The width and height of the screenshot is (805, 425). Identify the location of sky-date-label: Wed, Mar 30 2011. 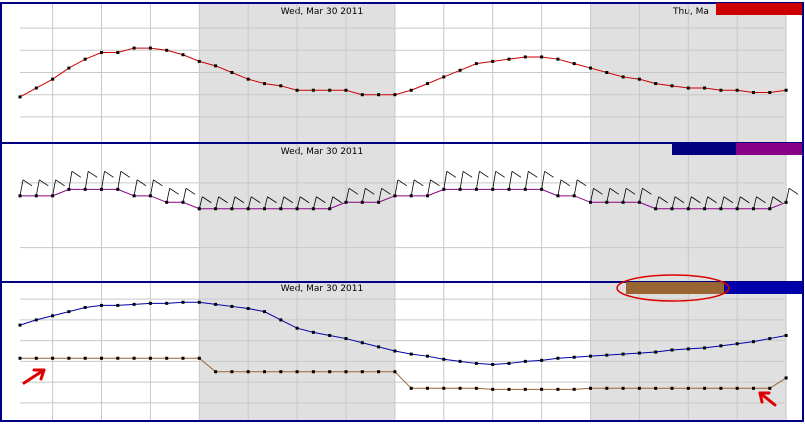
(322, 289).